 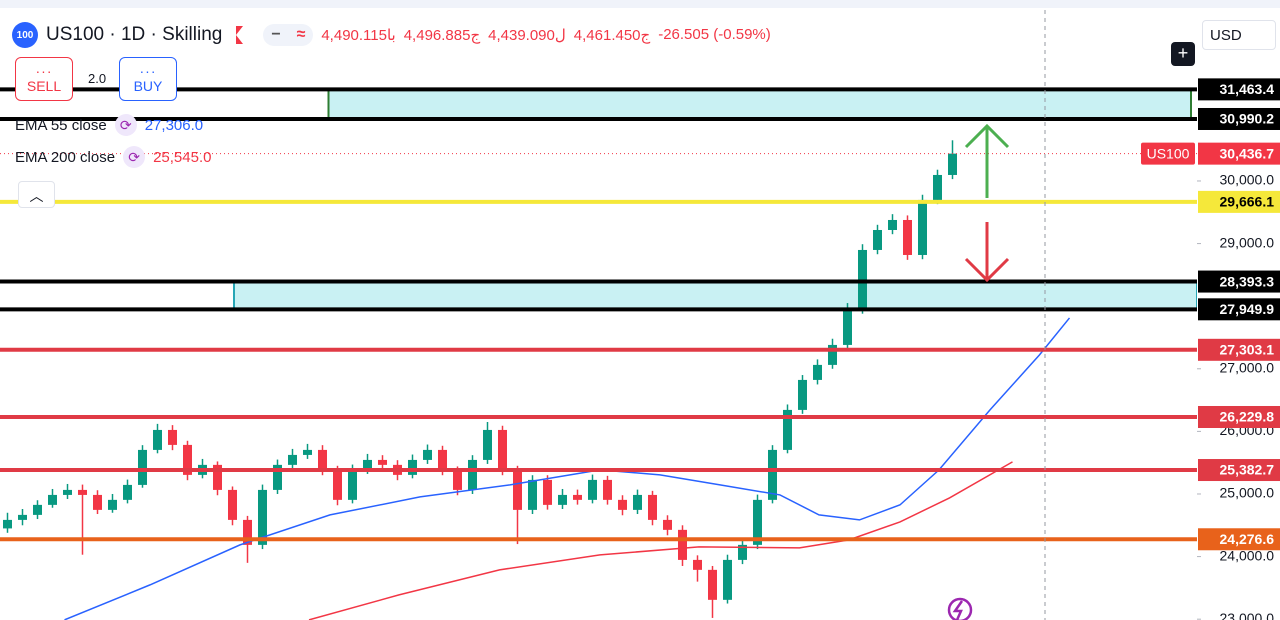 I want to click on ohlc-value: 4,461.450, so click(x=607, y=35).